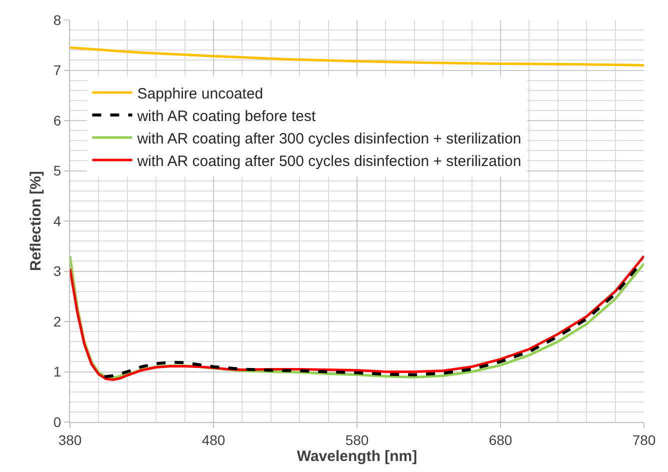  I want to click on y-tick-label: 2, so click(57, 321).